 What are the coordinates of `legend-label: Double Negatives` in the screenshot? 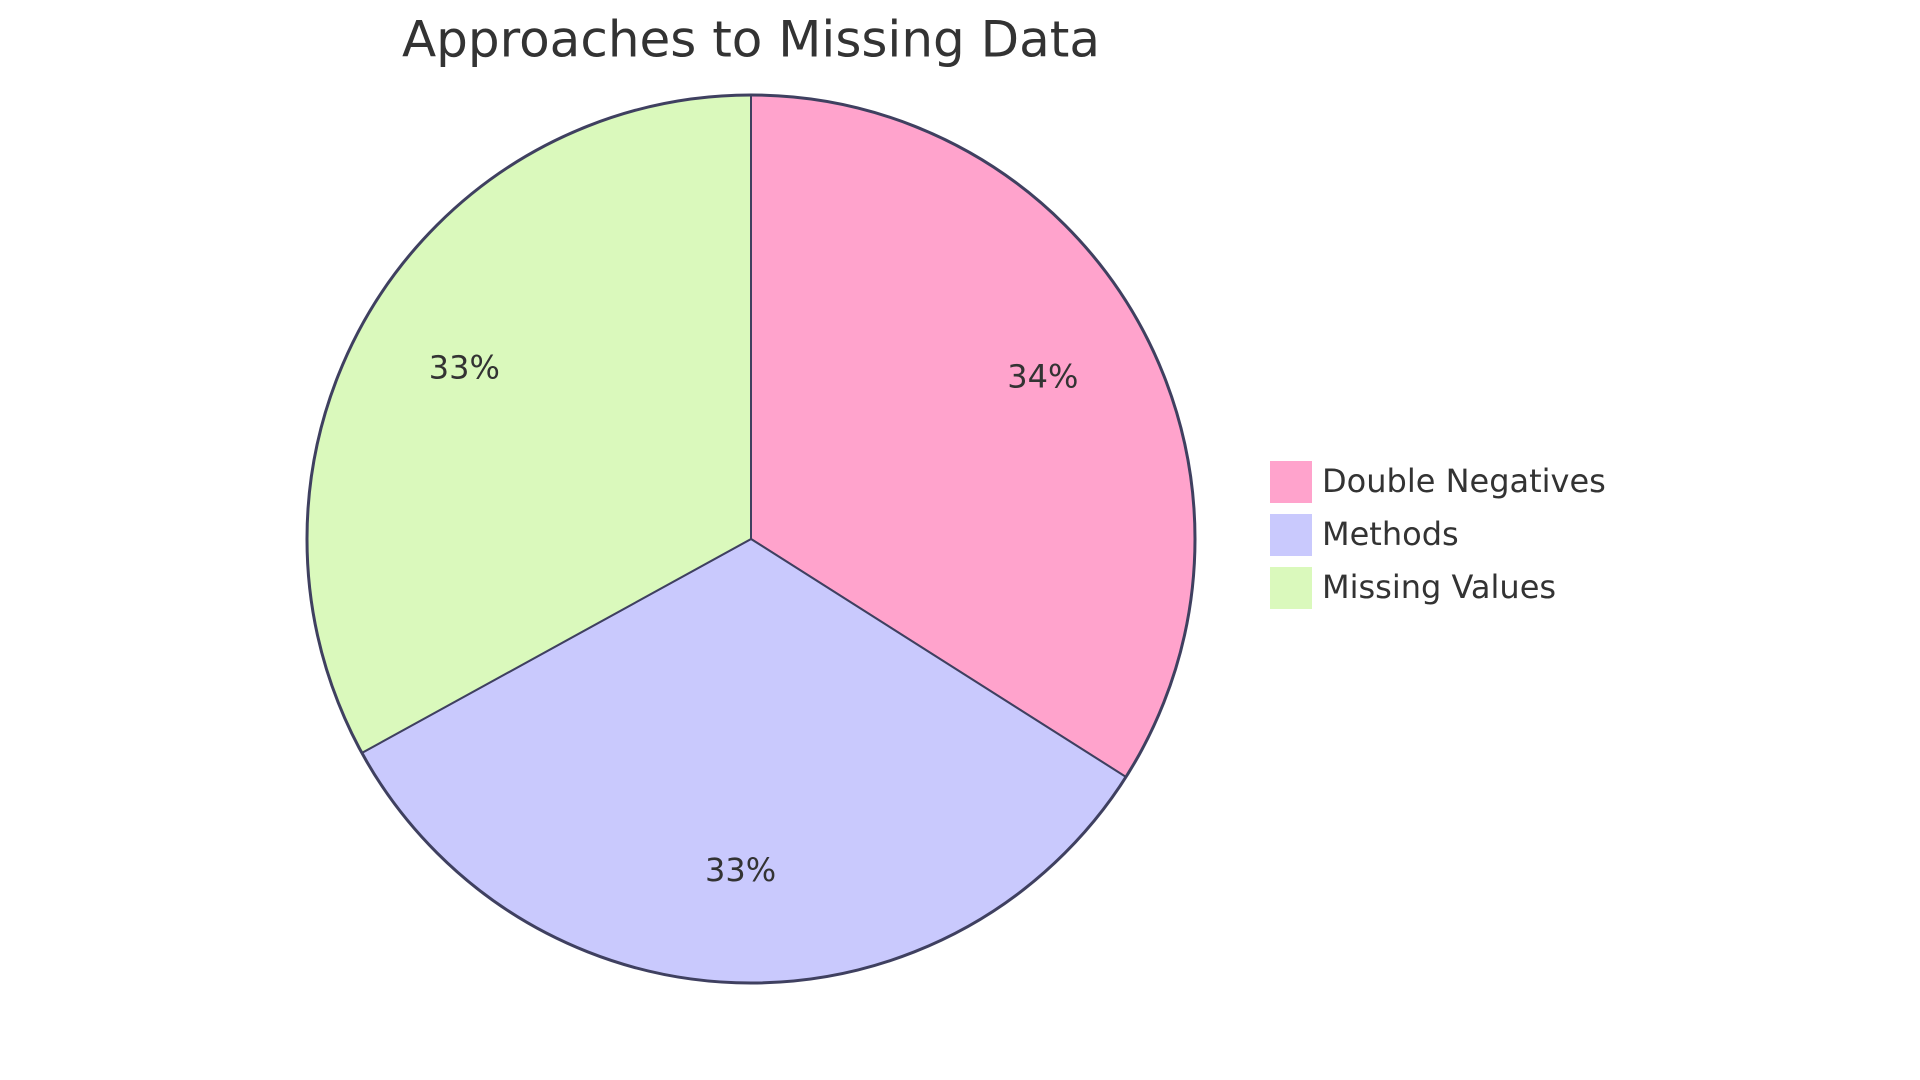 It's located at (1464, 481).